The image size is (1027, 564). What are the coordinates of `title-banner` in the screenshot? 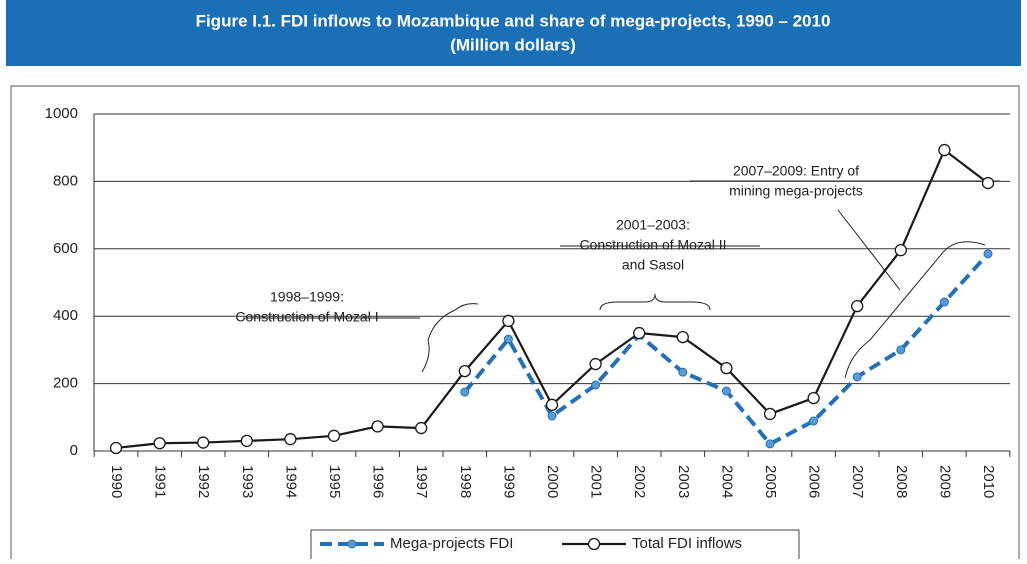 It's located at (513, 33).